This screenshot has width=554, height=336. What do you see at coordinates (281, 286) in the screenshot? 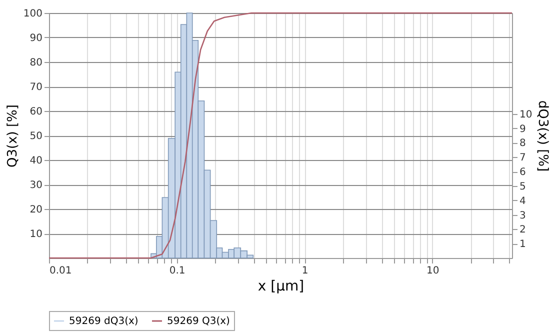
I see `x-axis-title: x [µm]` at bounding box center [281, 286].